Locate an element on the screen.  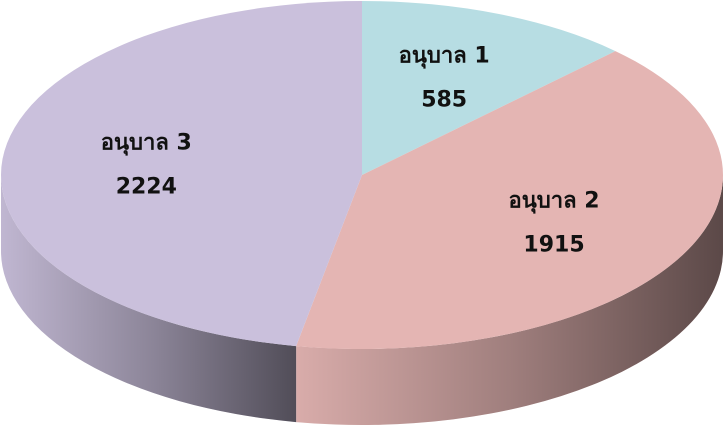
pie-slice is located at coordinates (489, 88).